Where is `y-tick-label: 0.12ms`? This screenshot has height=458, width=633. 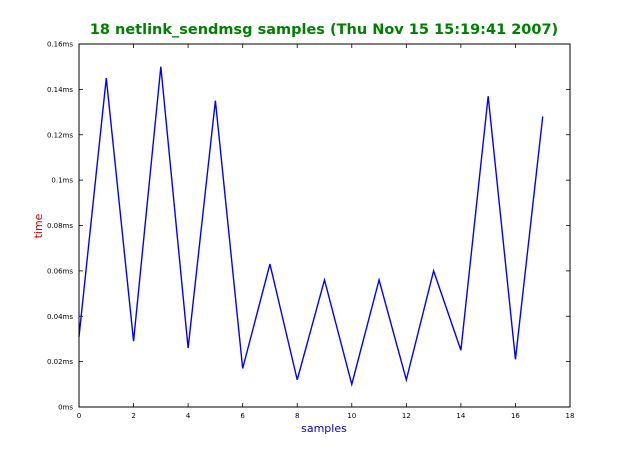
y-tick-label: 0.12ms is located at coordinates (60, 135).